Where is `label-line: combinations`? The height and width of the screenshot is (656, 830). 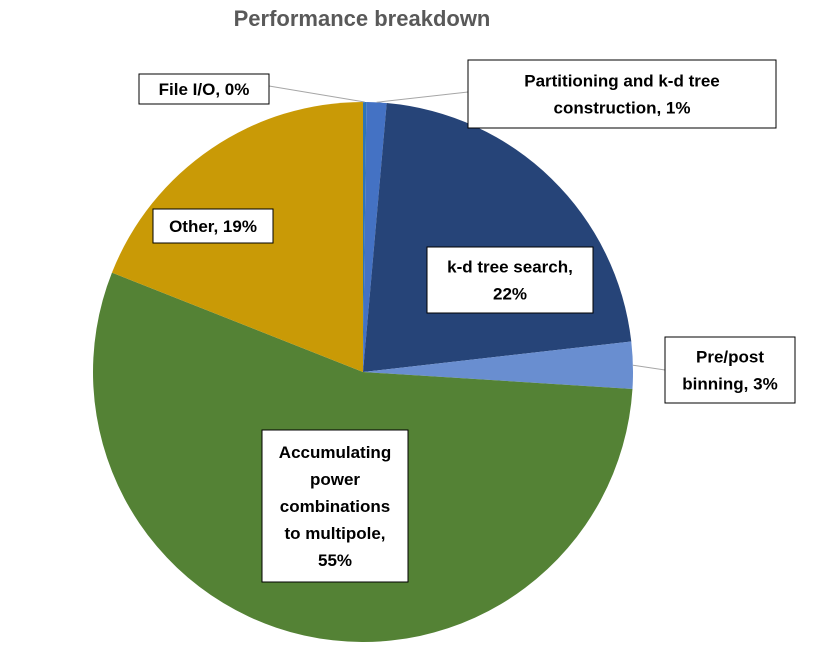 label-line: combinations is located at coordinates (335, 506).